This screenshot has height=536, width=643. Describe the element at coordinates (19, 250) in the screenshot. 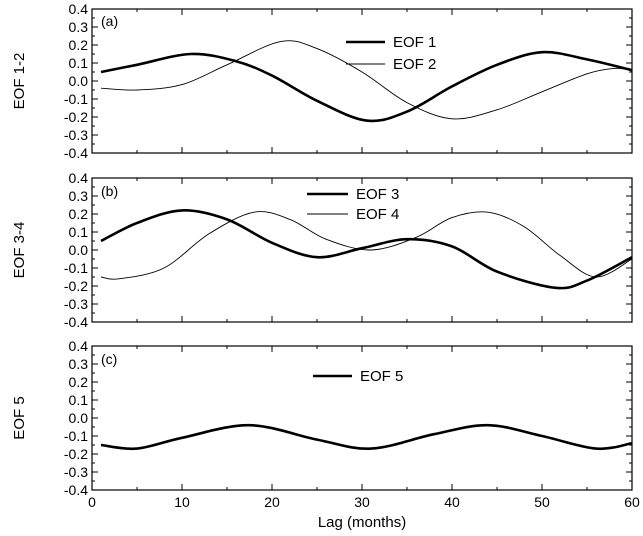

I see `y-axis-label: EOF 3-4` at that location.